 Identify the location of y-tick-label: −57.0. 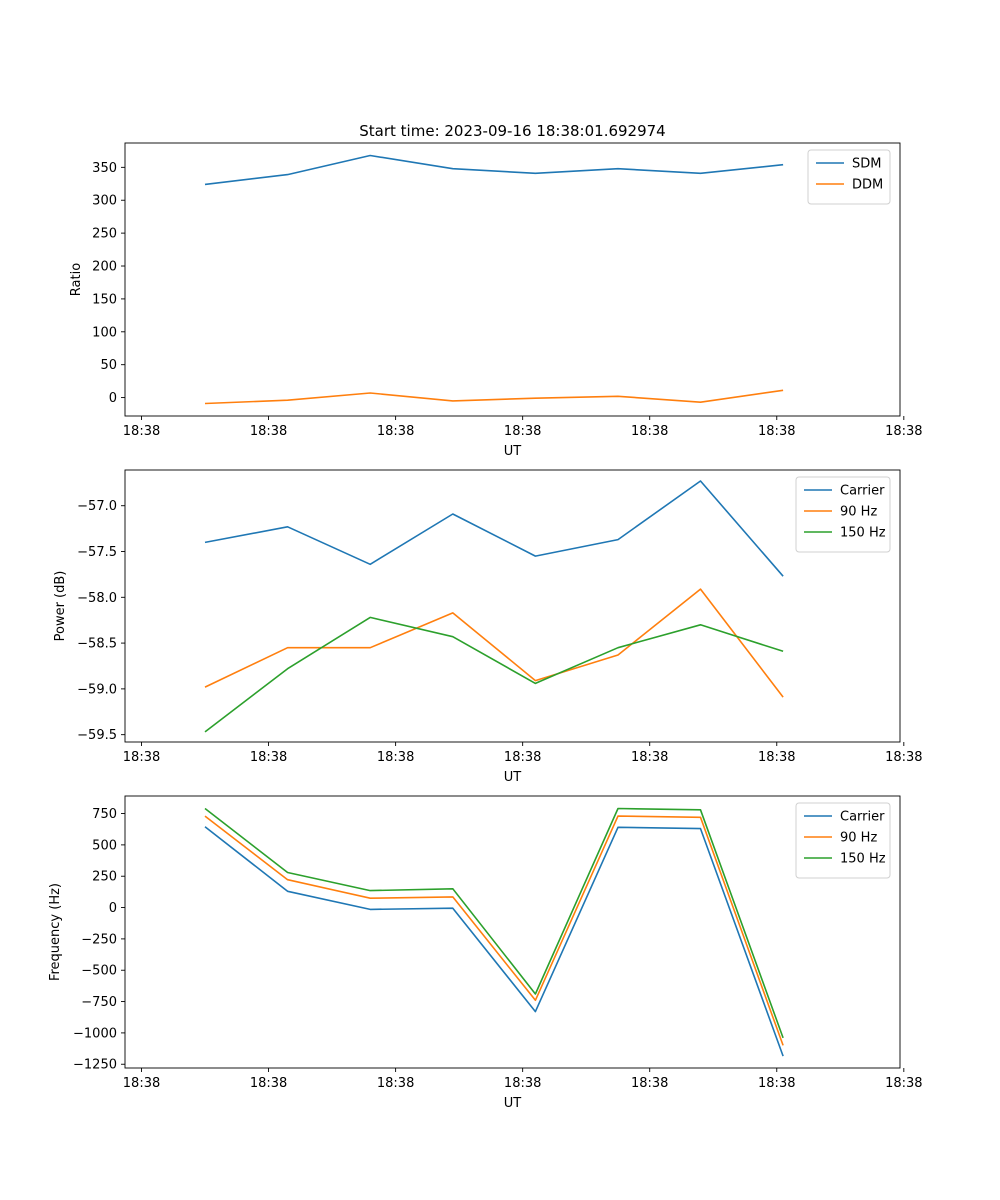
(97, 506).